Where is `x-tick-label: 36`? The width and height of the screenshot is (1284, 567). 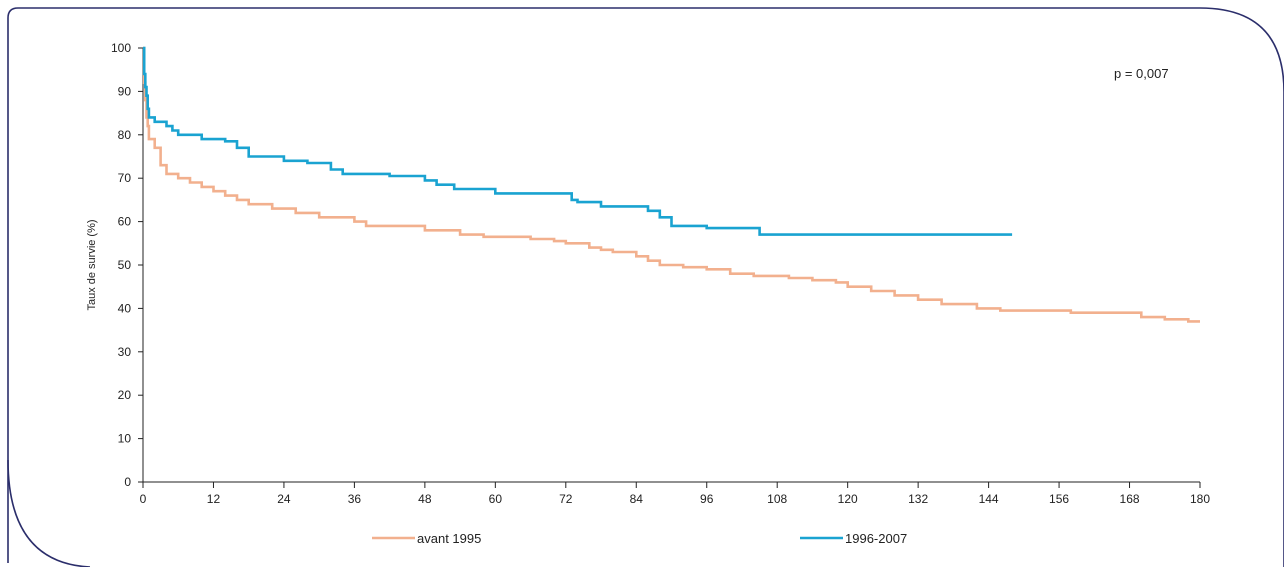 x-tick-label: 36 is located at coordinates (355, 499).